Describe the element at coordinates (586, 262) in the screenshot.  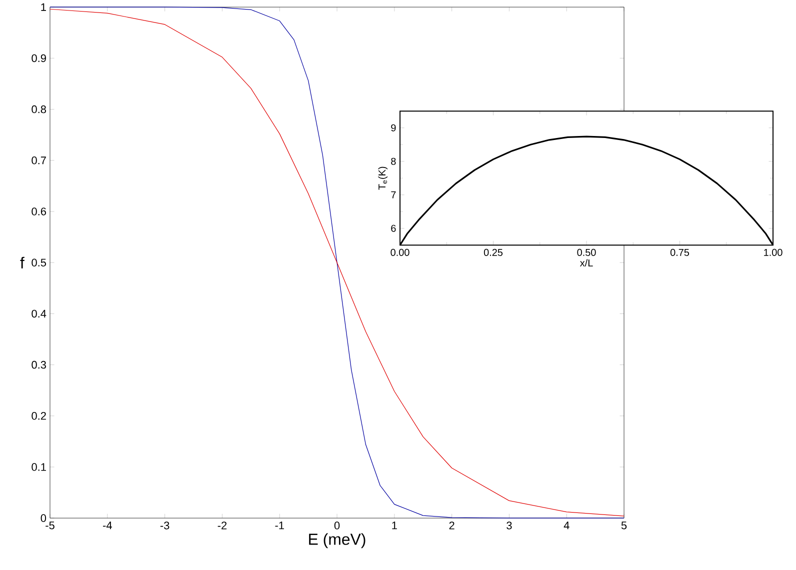
I see `x-axis-title: x/L` at that location.